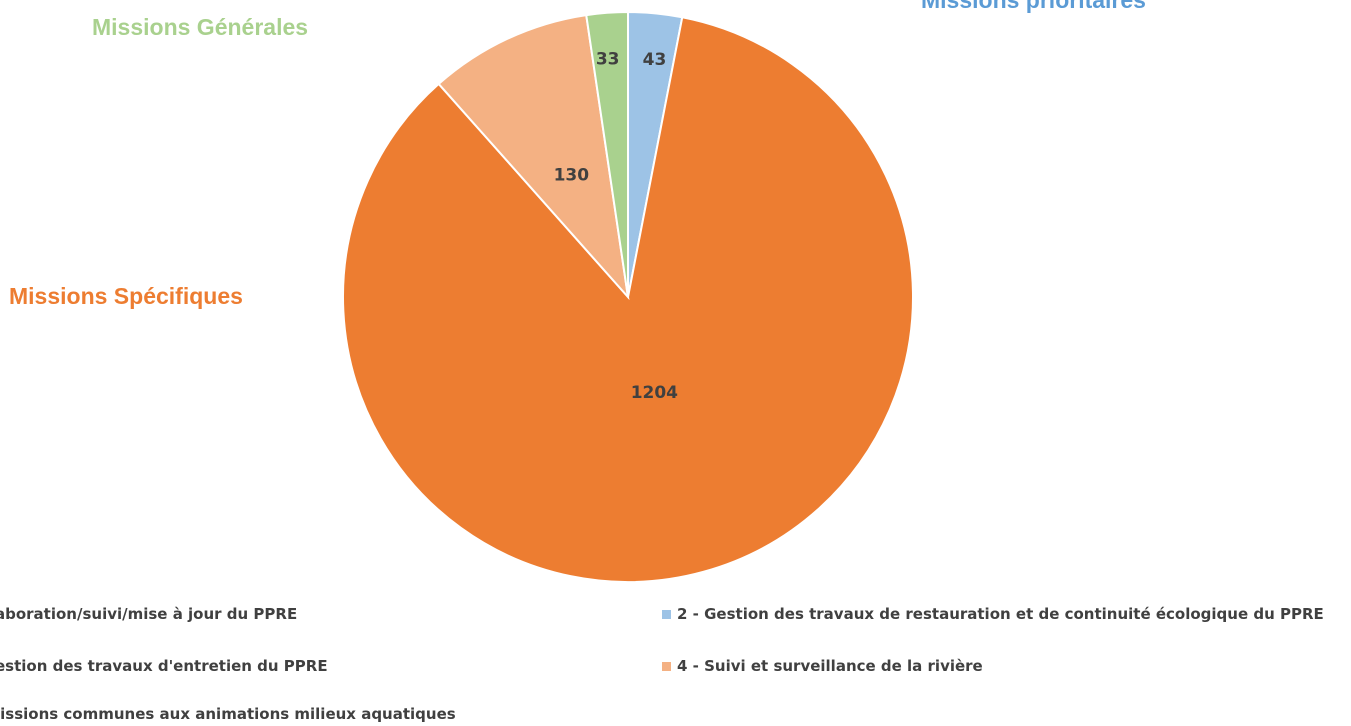 The width and height of the screenshot is (1351, 726). Describe the element at coordinates (608, 59) in the screenshot. I see `slice-value-label-4: 33` at that location.